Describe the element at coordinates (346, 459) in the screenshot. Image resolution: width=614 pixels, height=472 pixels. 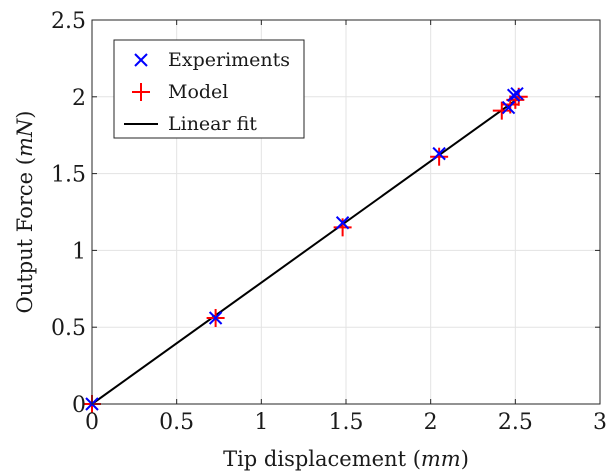
I see `x-axis-label: Tip displacement (mm)` at that location.